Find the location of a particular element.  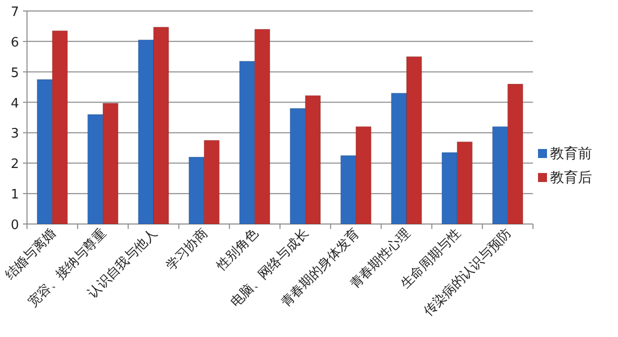

y-tick-label: 1 is located at coordinates (14, 195).